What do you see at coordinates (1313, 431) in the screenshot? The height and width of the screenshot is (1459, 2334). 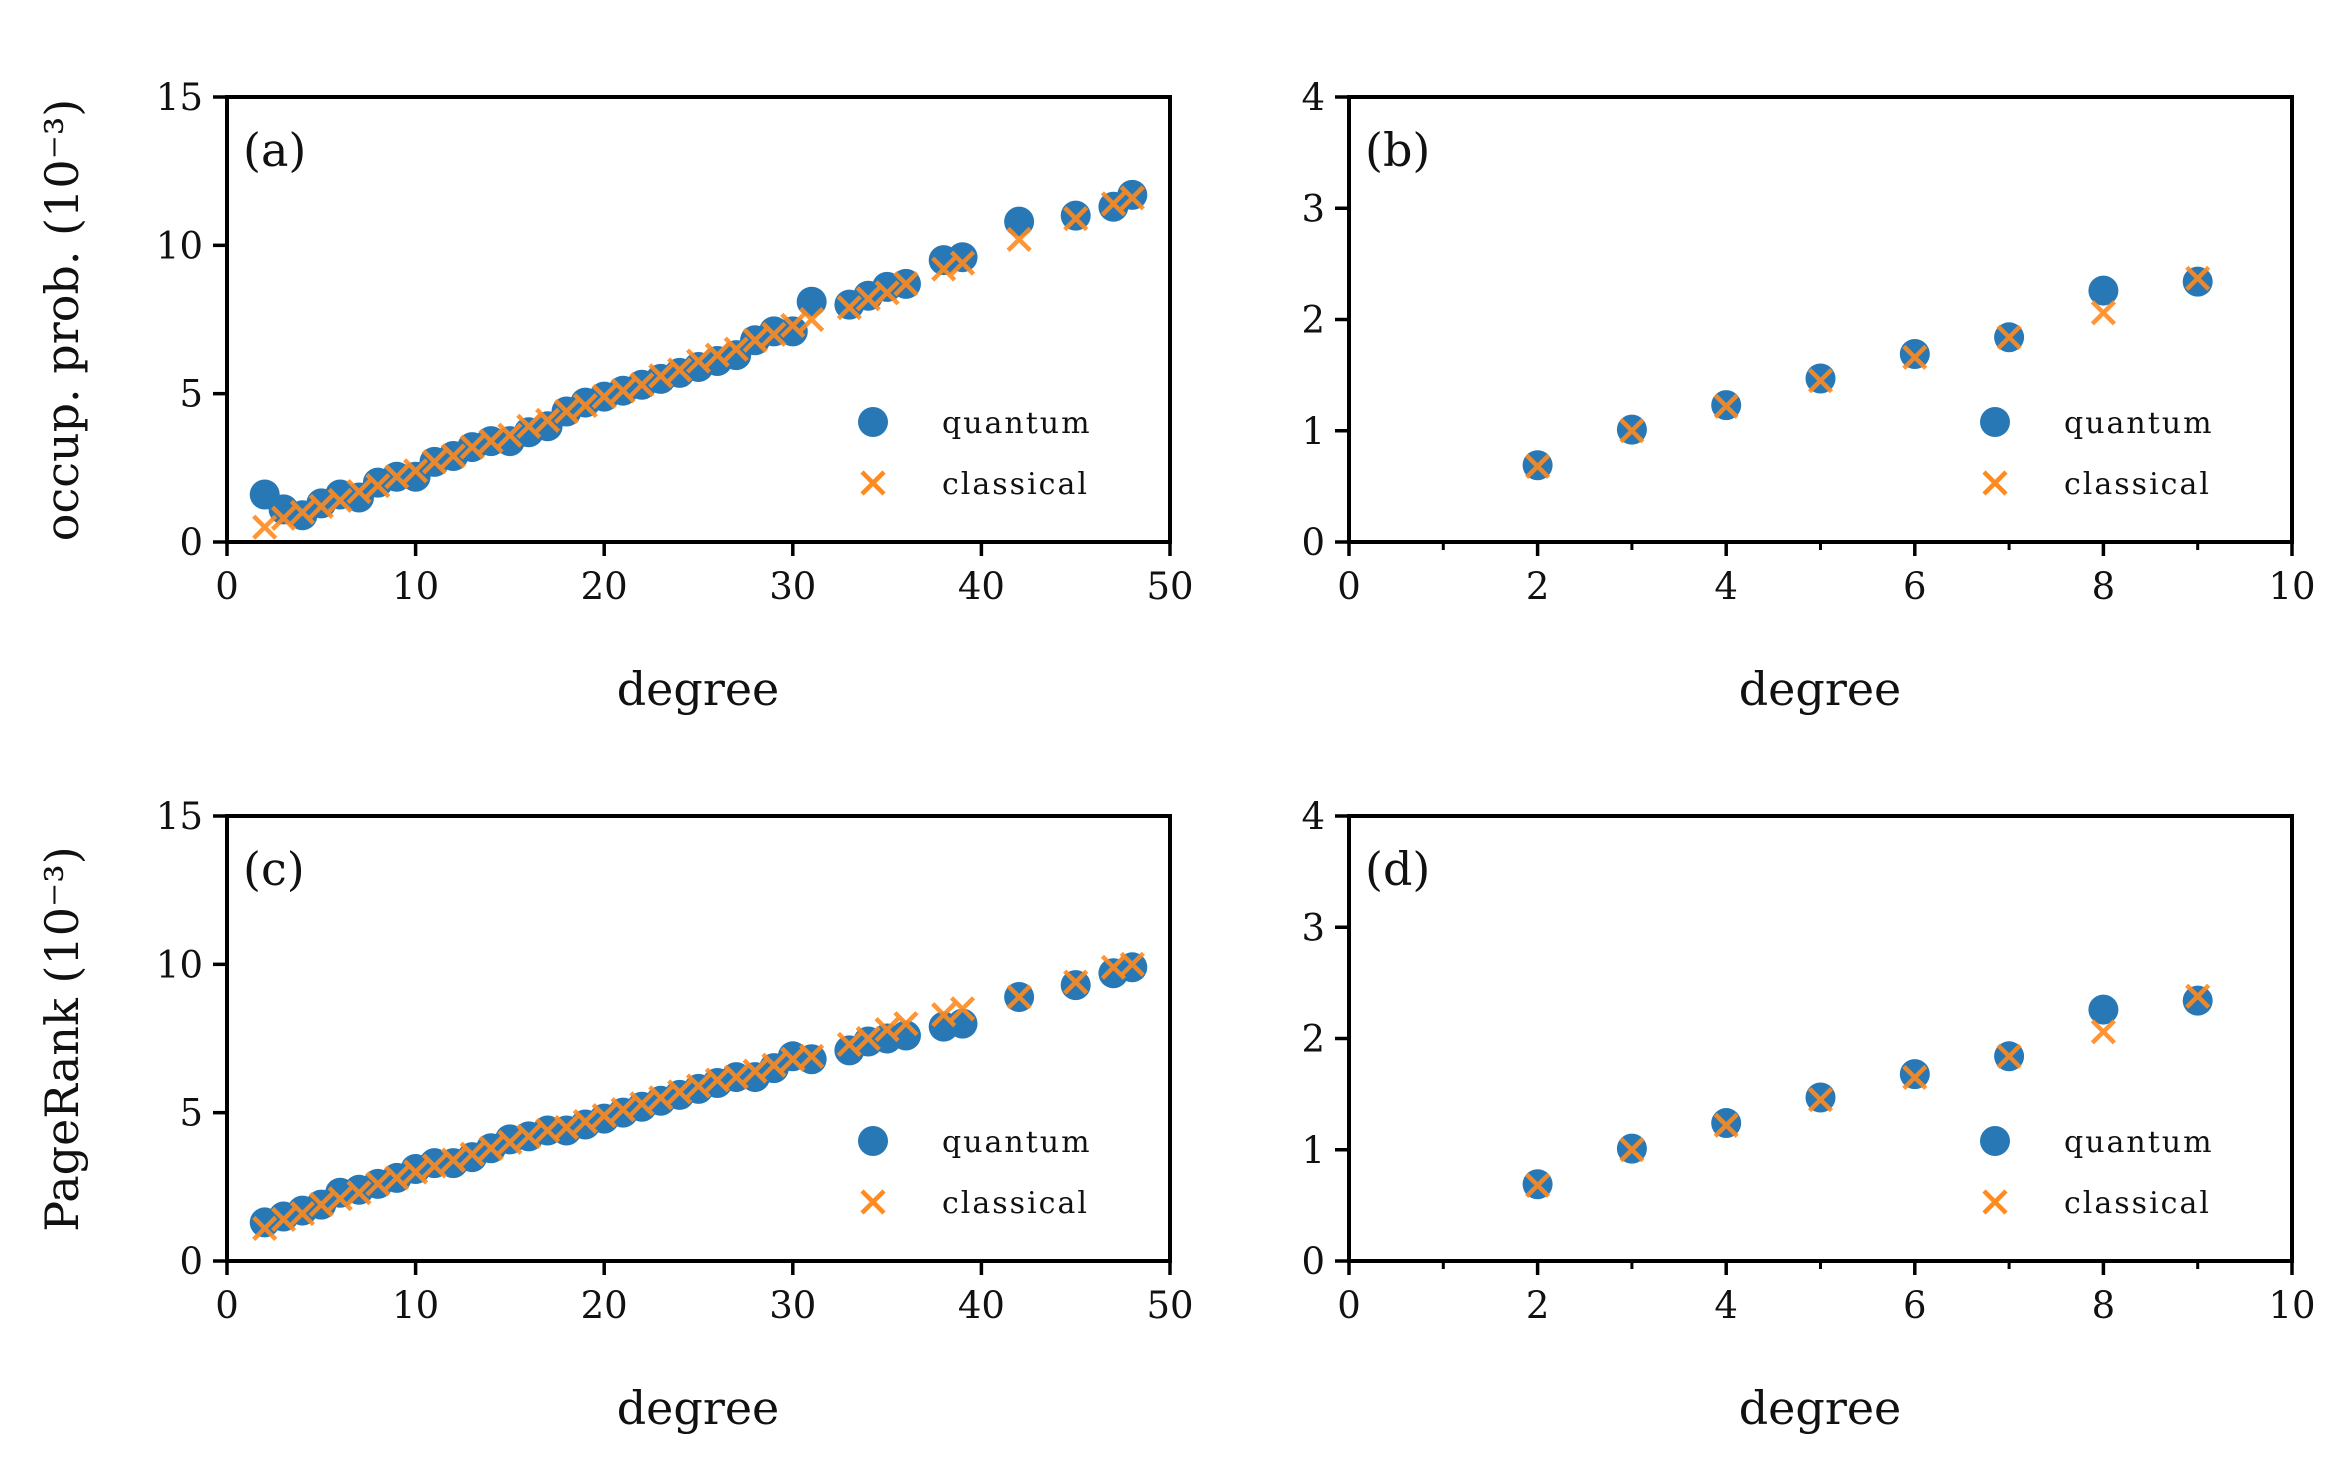 I see `y-tick-label: 1` at bounding box center [1313, 431].